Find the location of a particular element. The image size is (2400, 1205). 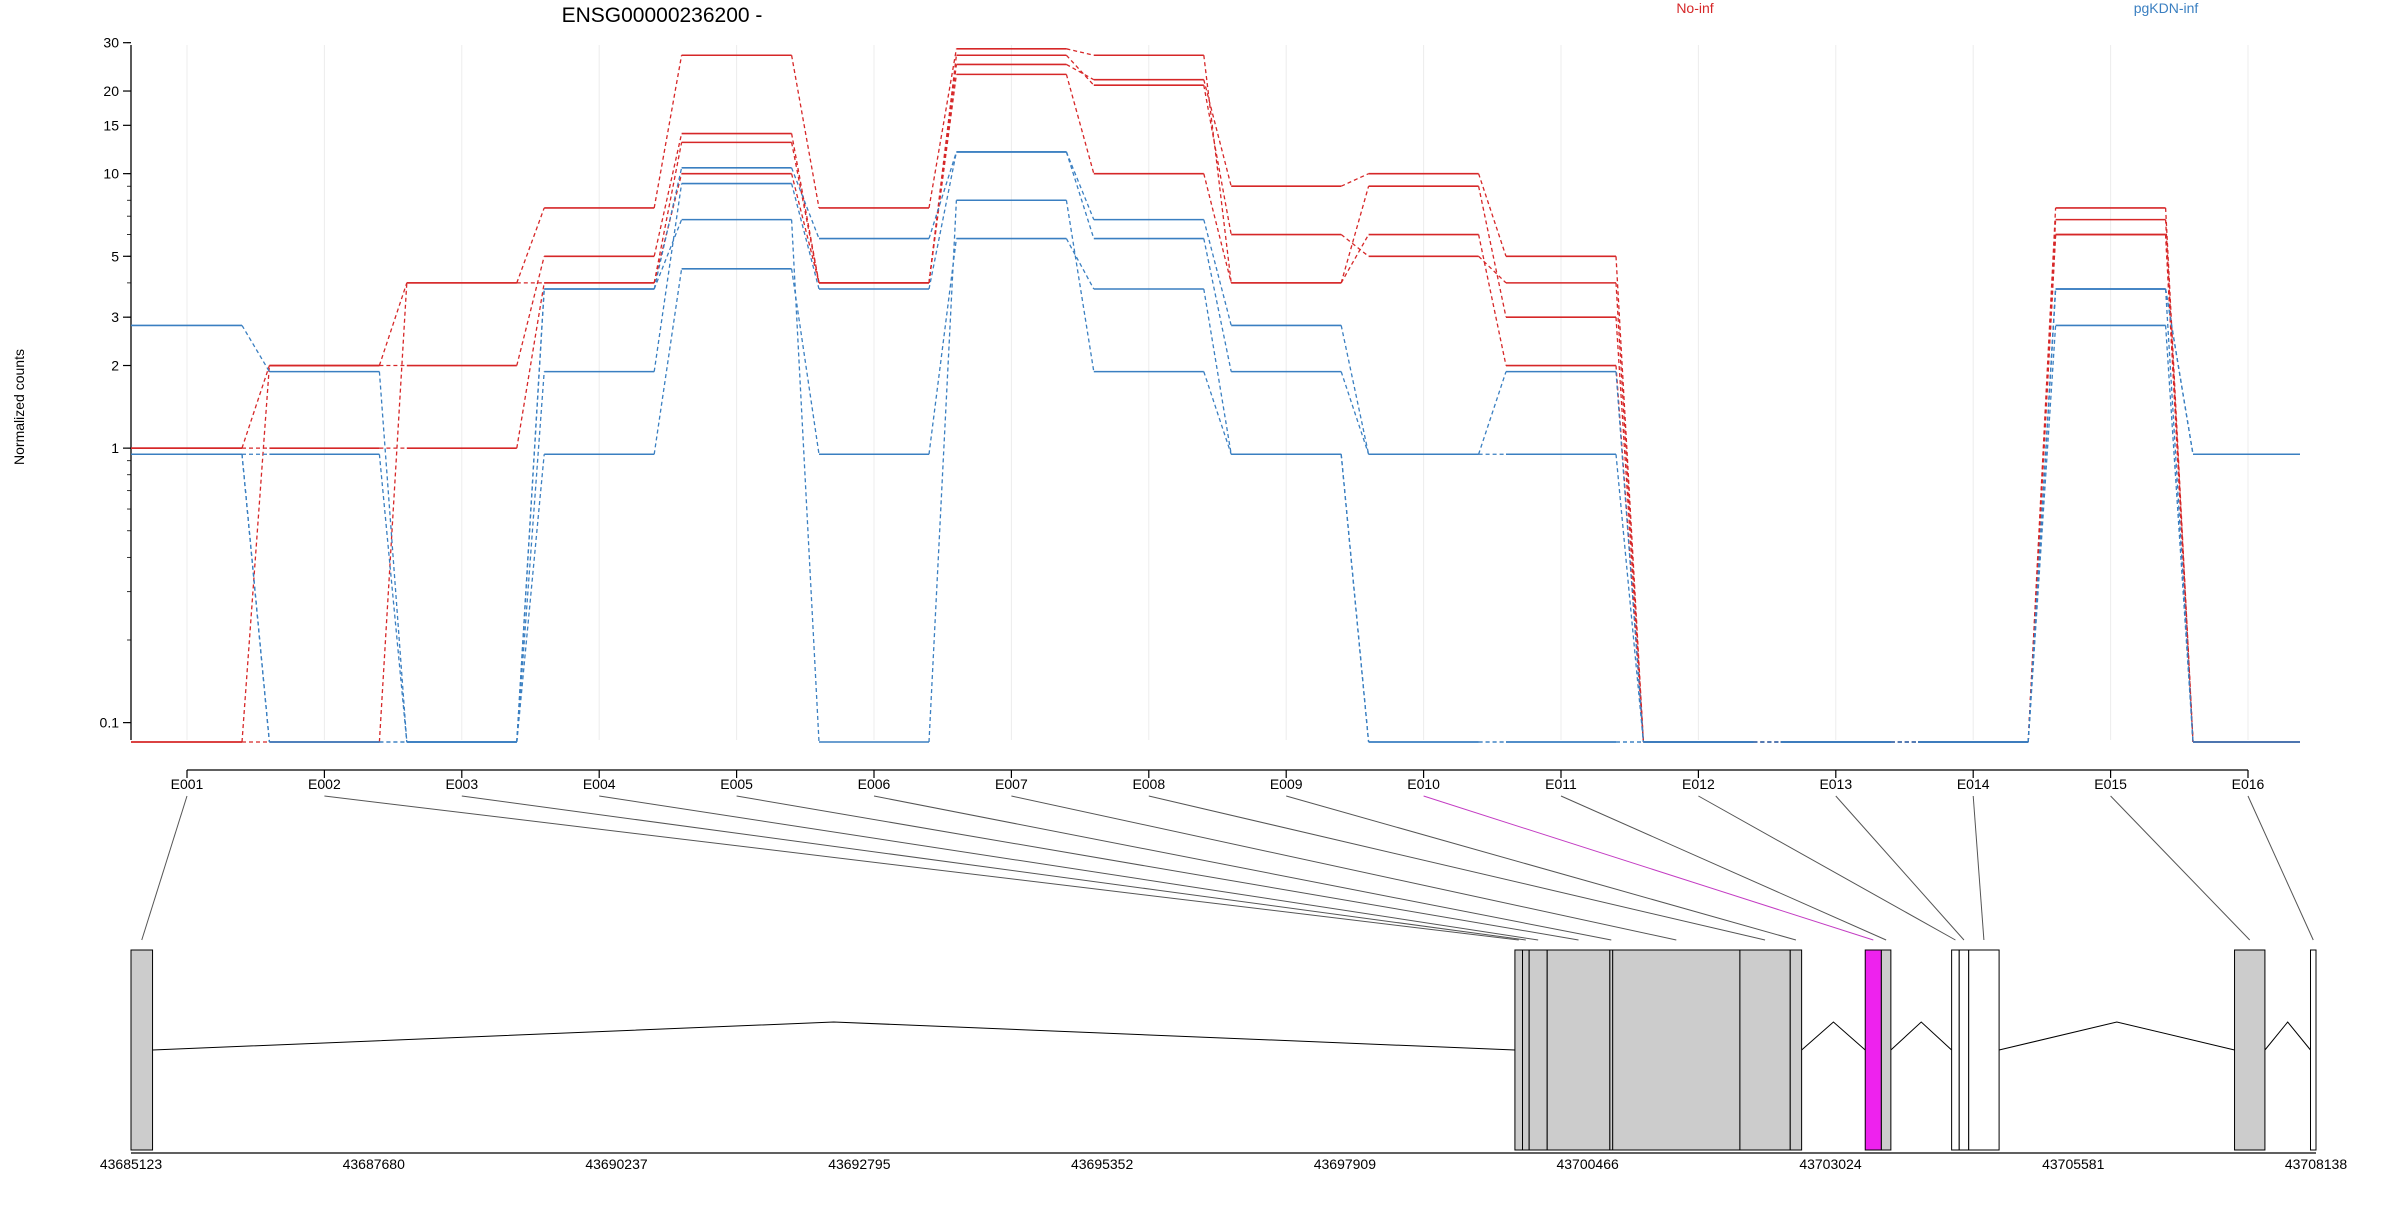

connector-layer is located at coordinates (1227, 868).